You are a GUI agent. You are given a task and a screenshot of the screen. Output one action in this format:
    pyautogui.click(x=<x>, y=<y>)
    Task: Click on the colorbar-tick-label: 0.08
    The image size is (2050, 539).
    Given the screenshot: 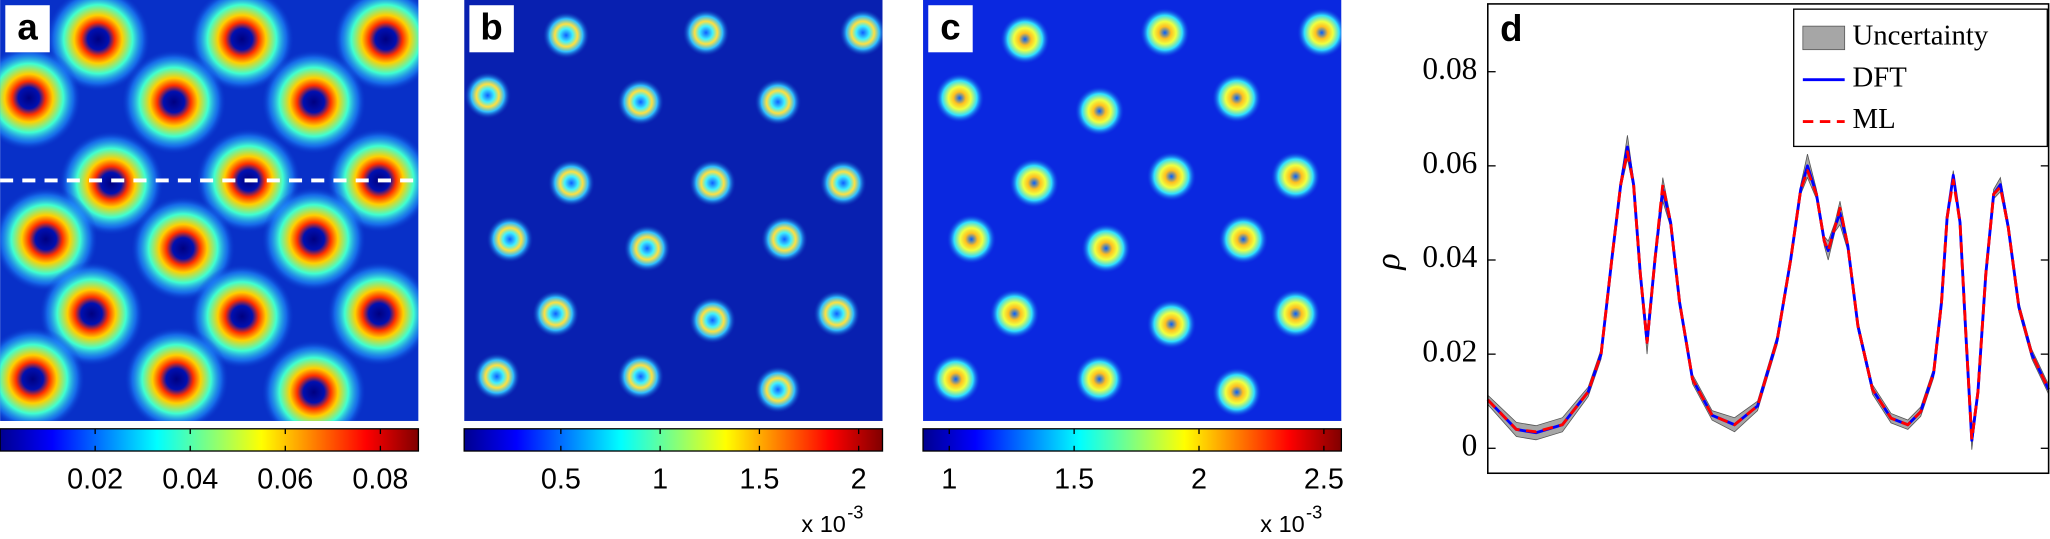 What is the action you would take?
    pyautogui.click(x=380, y=480)
    